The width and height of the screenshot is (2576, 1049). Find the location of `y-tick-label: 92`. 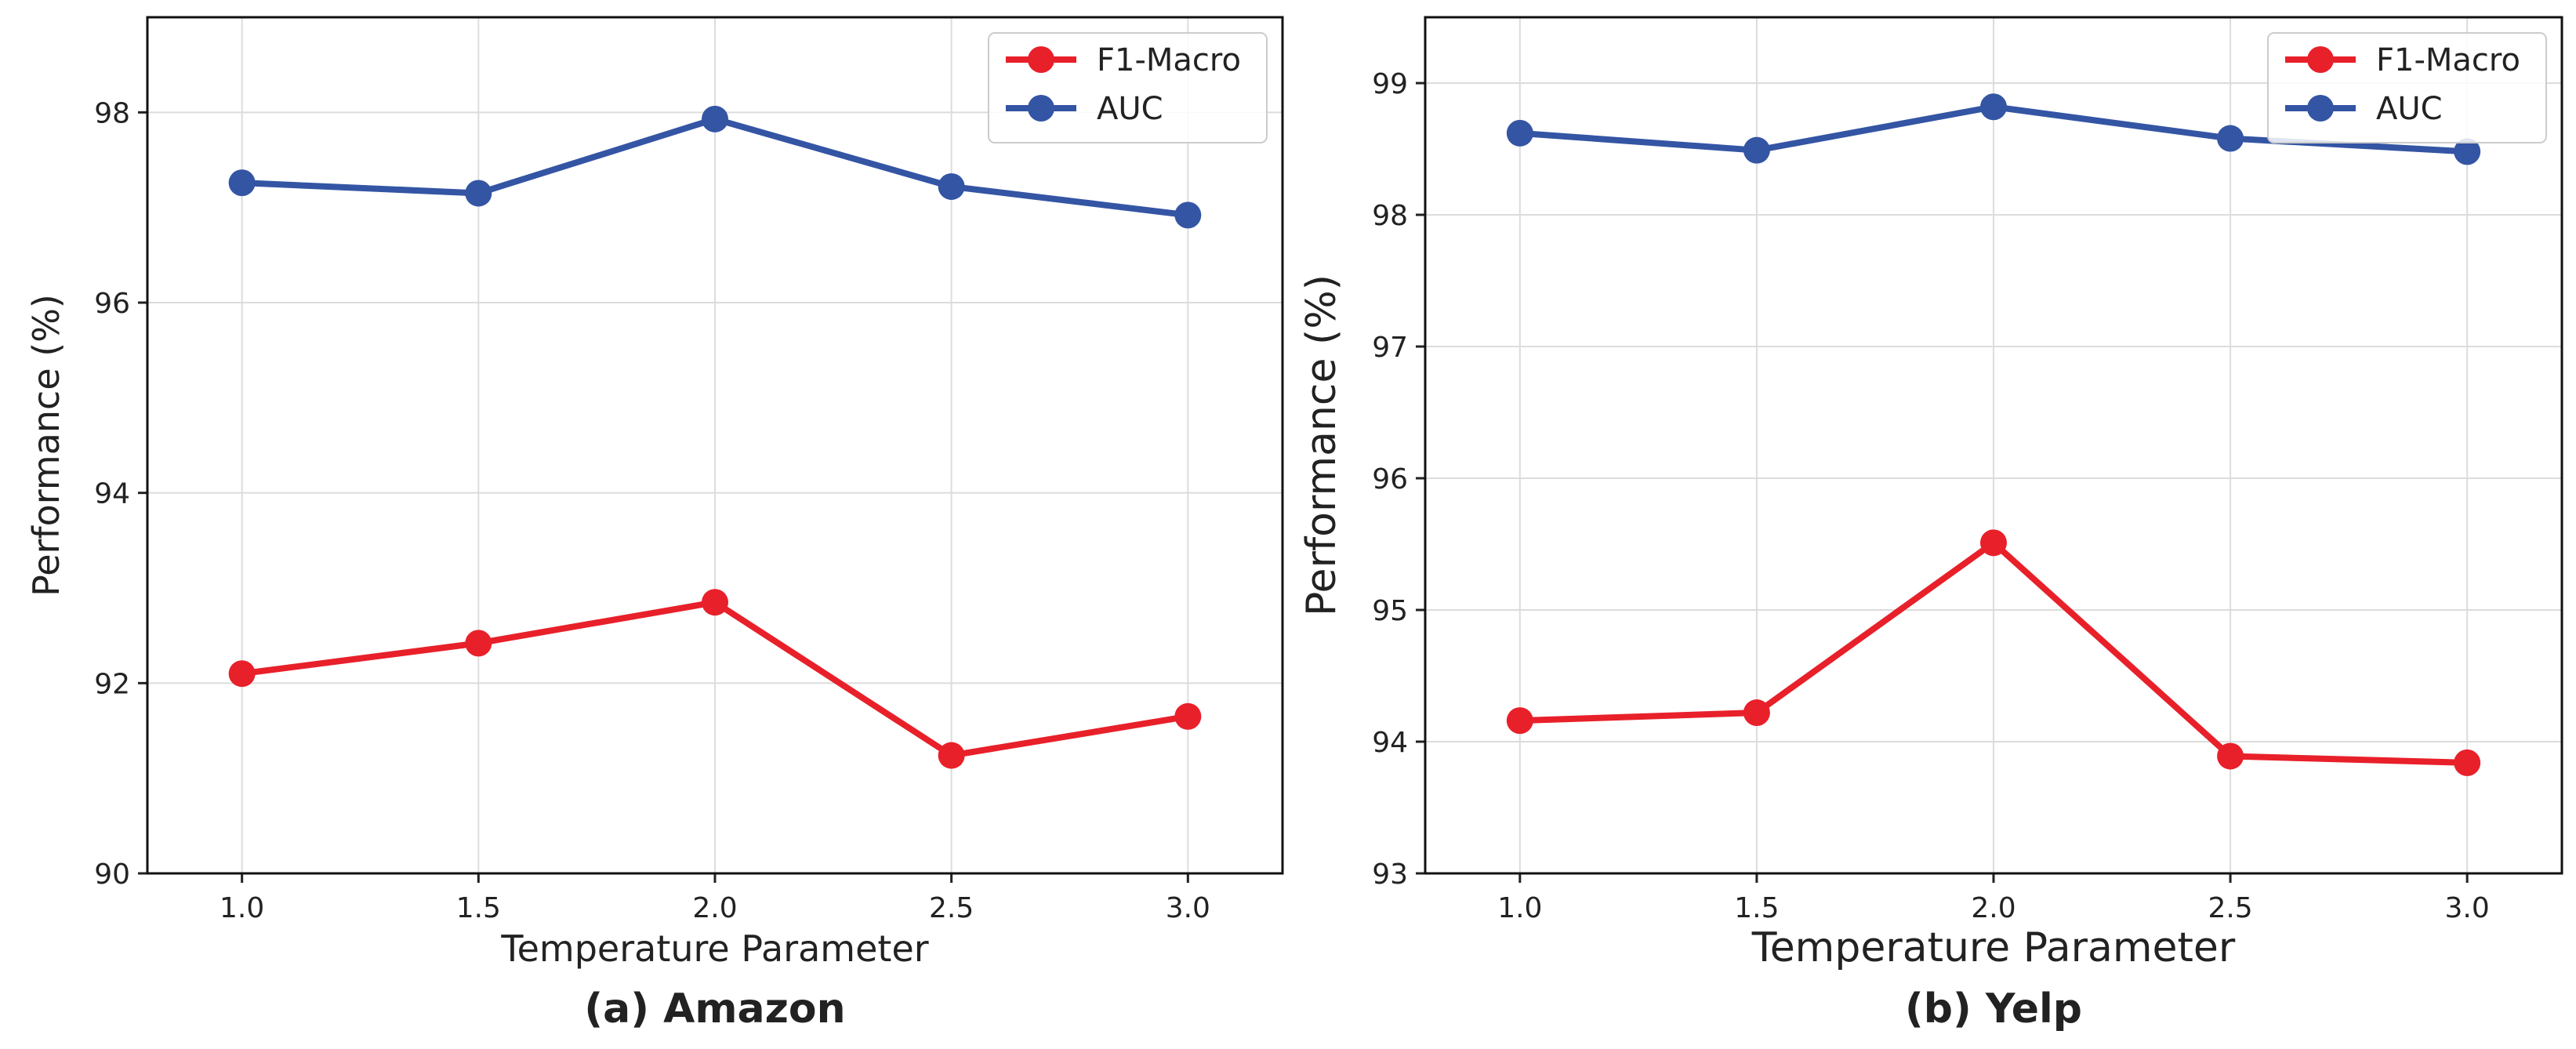

y-tick-label: 92 is located at coordinates (112, 684).